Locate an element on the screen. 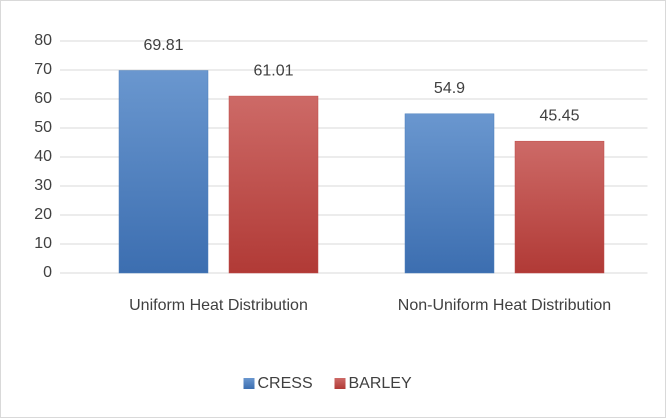  y-tick-label: 20 is located at coordinates (43, 214).